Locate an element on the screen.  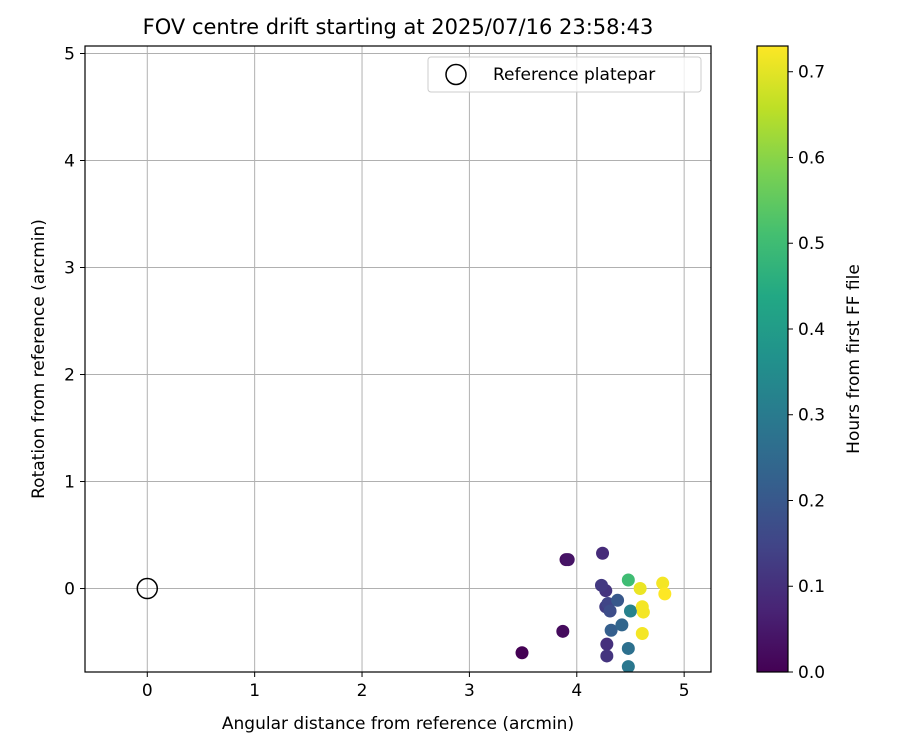
colorbar-tick-label: 0.3 is located at coordinates (811, 416).